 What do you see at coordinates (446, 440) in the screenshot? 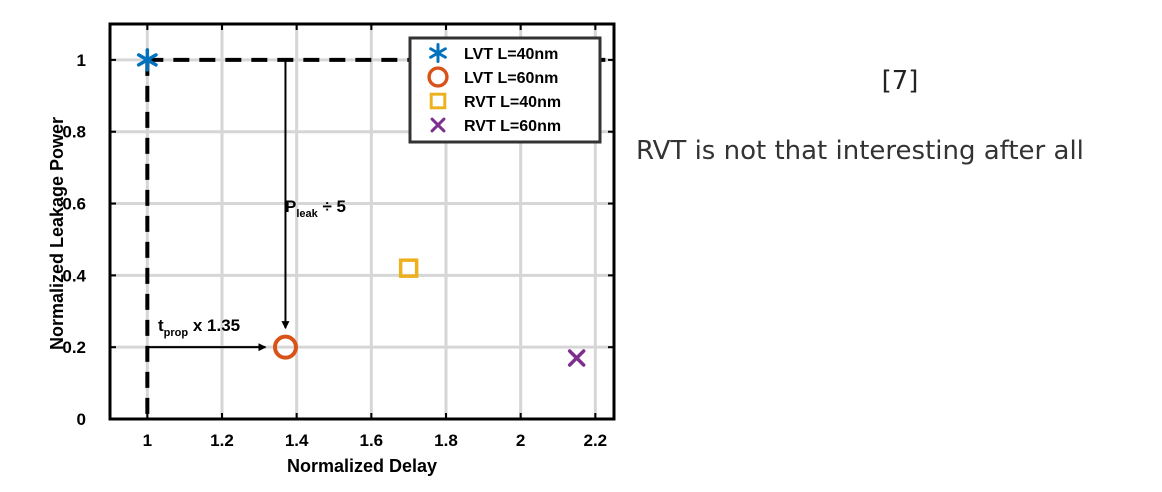
I see `x-tick-label: 1.8` at bounding box center [446, 440].